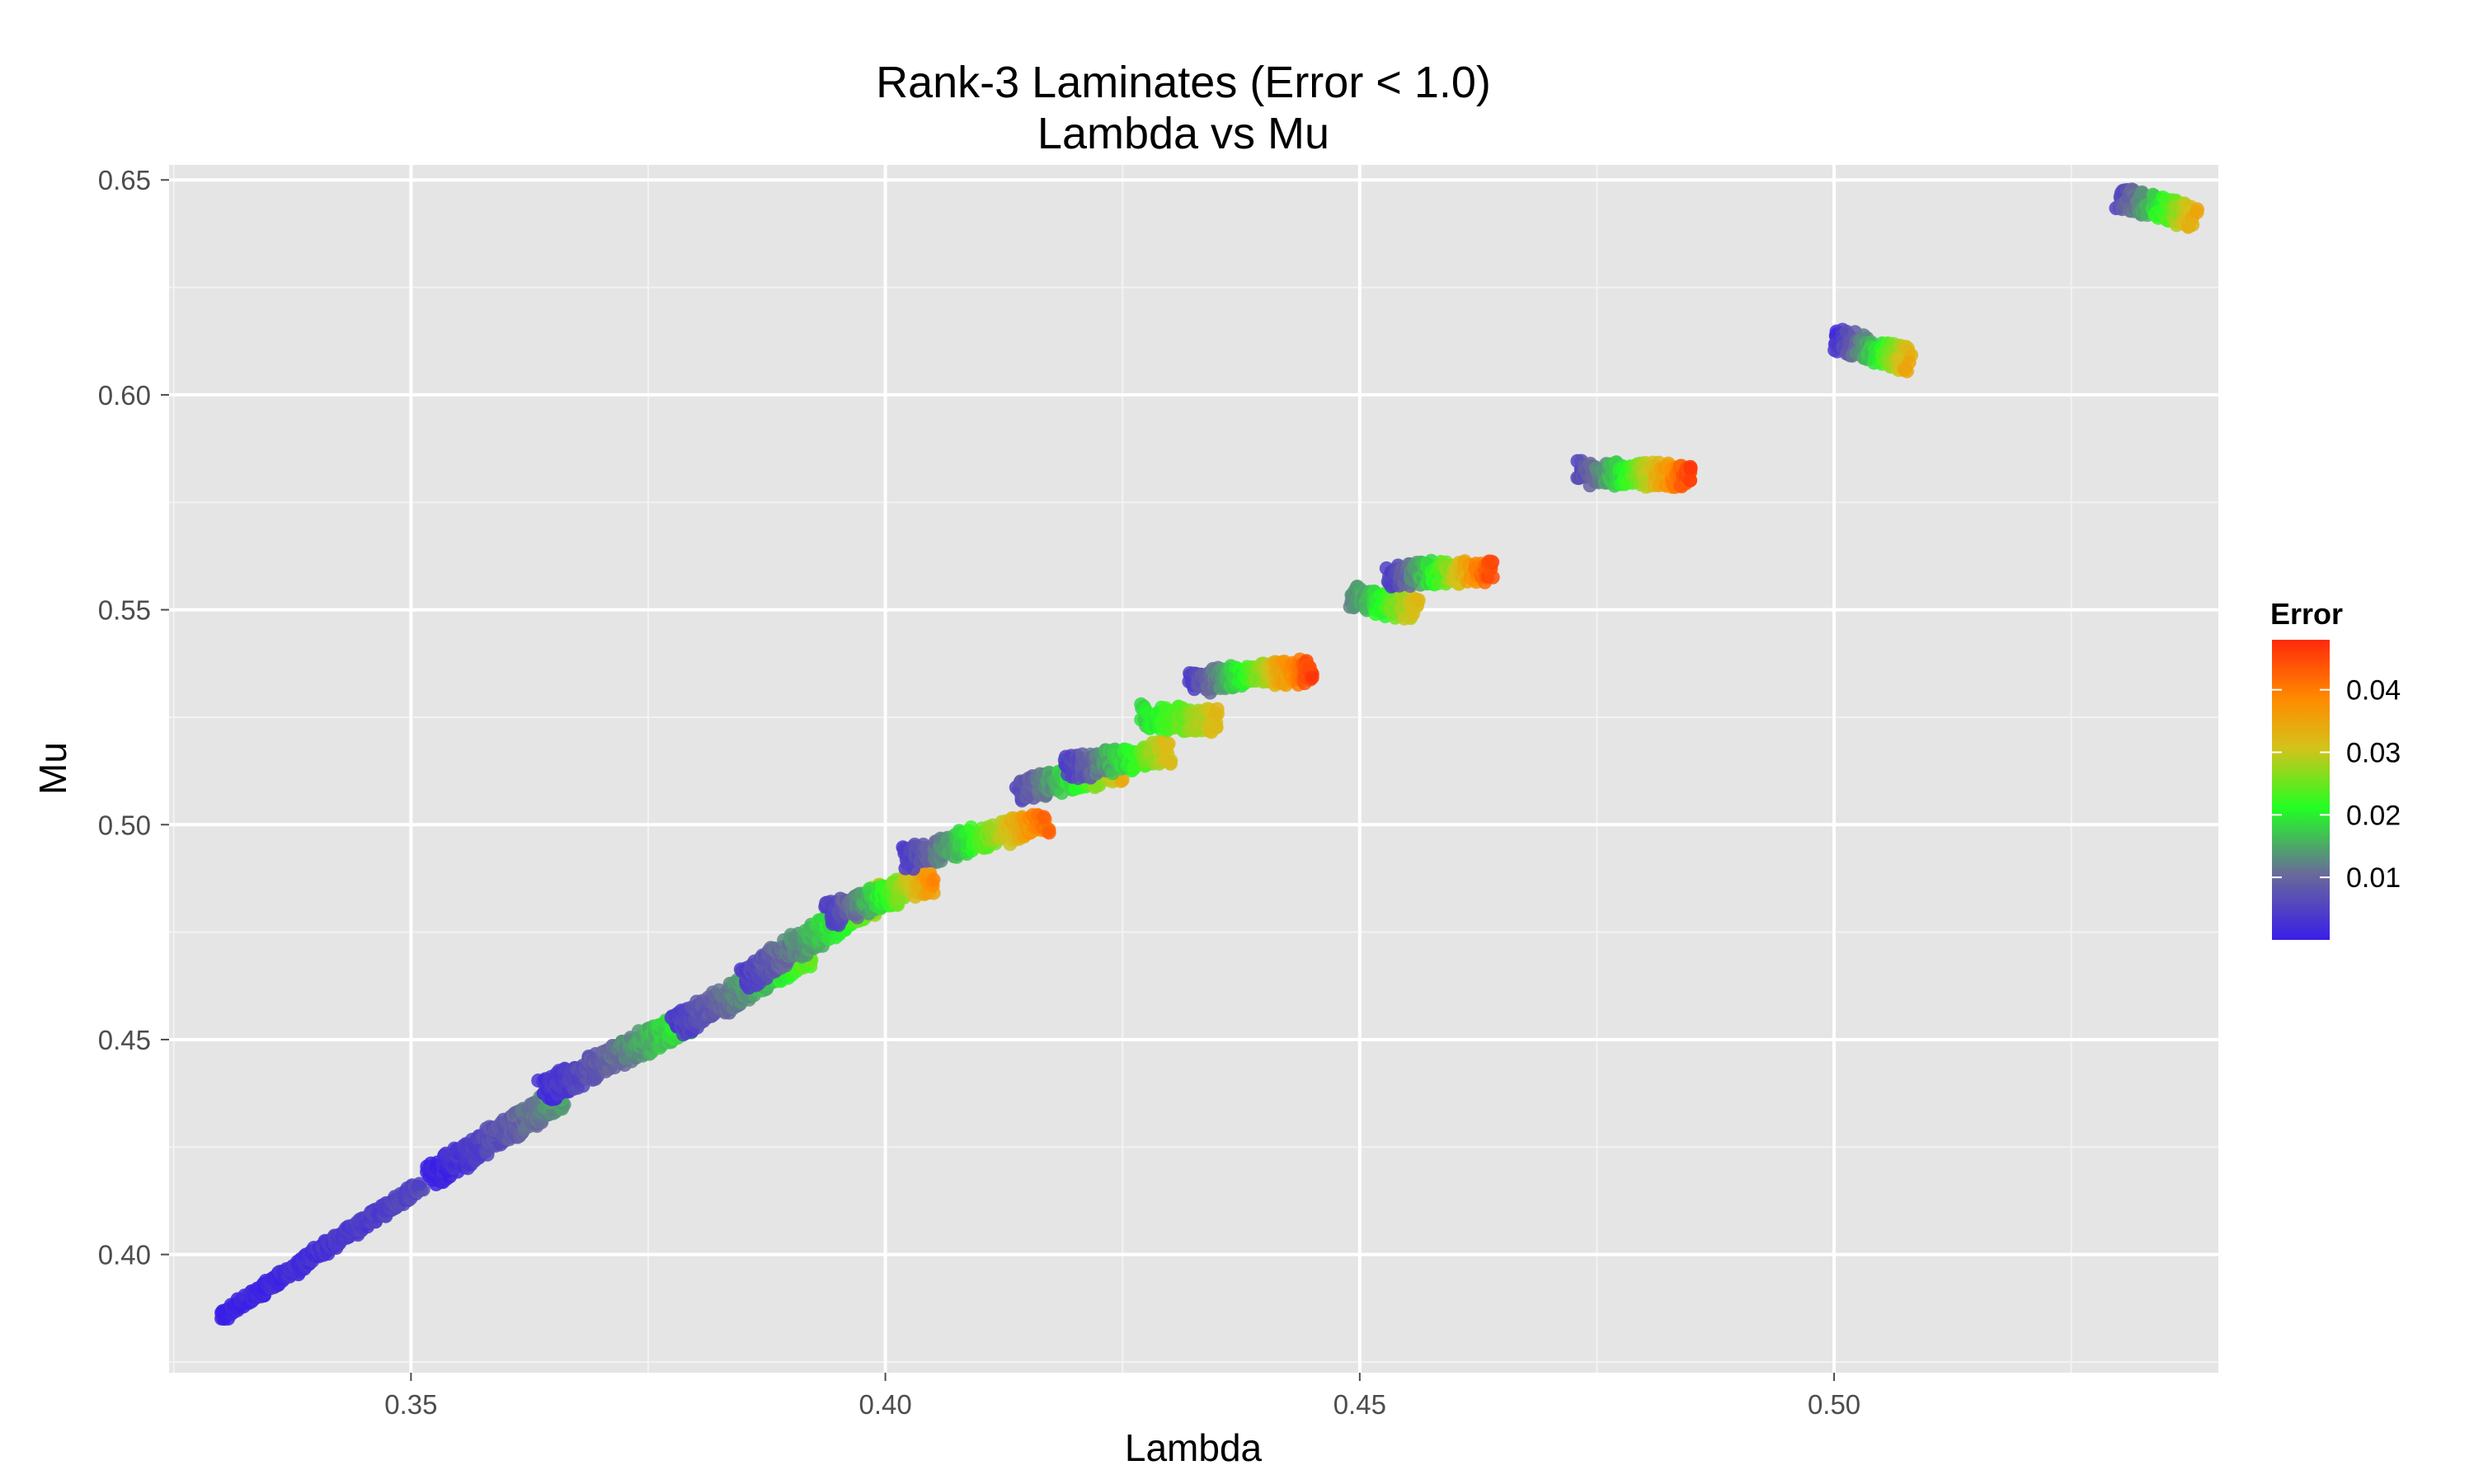 Image resolution: width=2474 pixels, height=1484 pixels. Describe the element at coordinates (124, 180) in the screenshot. I see `y-tick-label: 0.65` at that location.